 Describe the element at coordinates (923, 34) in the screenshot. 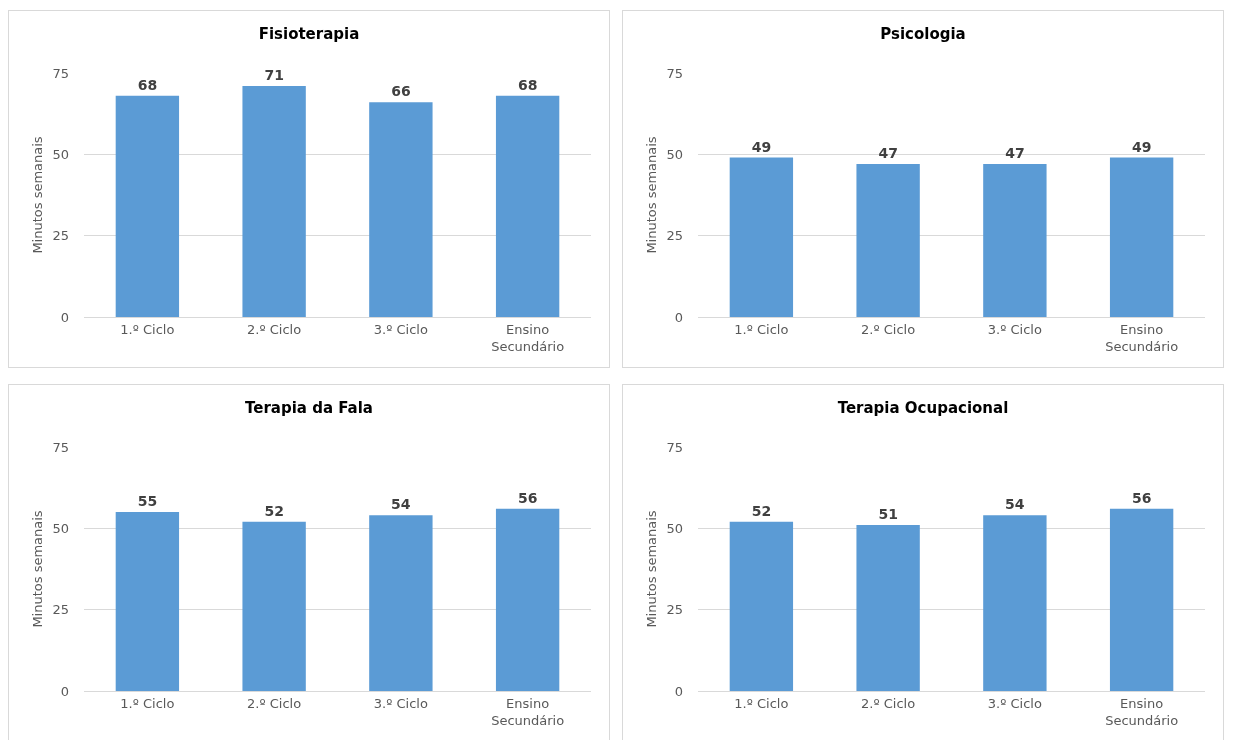

I see `chart-title: Psicologia` at that location.